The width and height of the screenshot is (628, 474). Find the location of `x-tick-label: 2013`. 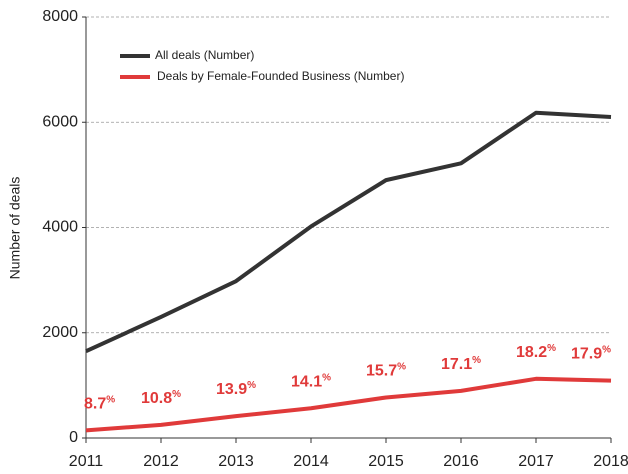

x-tick-label: 2013 is located at coordinates (236, 461).